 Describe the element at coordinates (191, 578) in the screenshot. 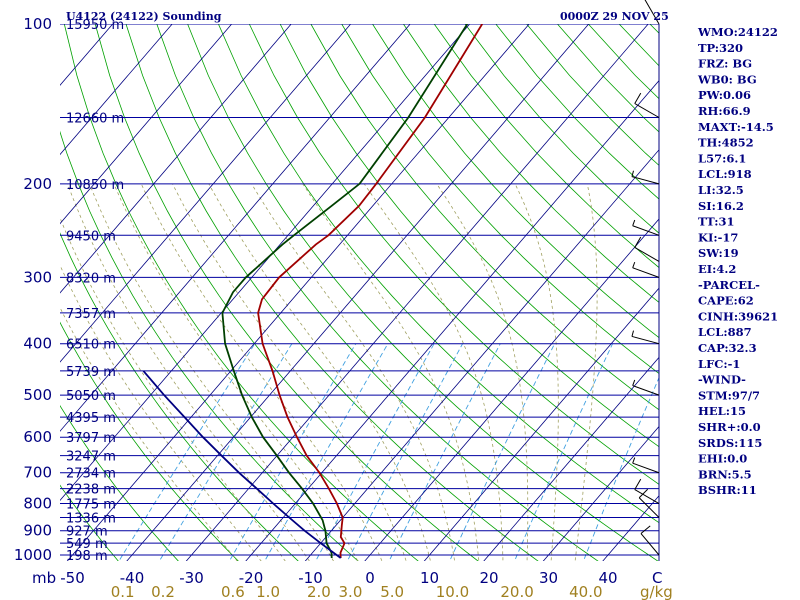

I see `temperature-label: -30` at that location.